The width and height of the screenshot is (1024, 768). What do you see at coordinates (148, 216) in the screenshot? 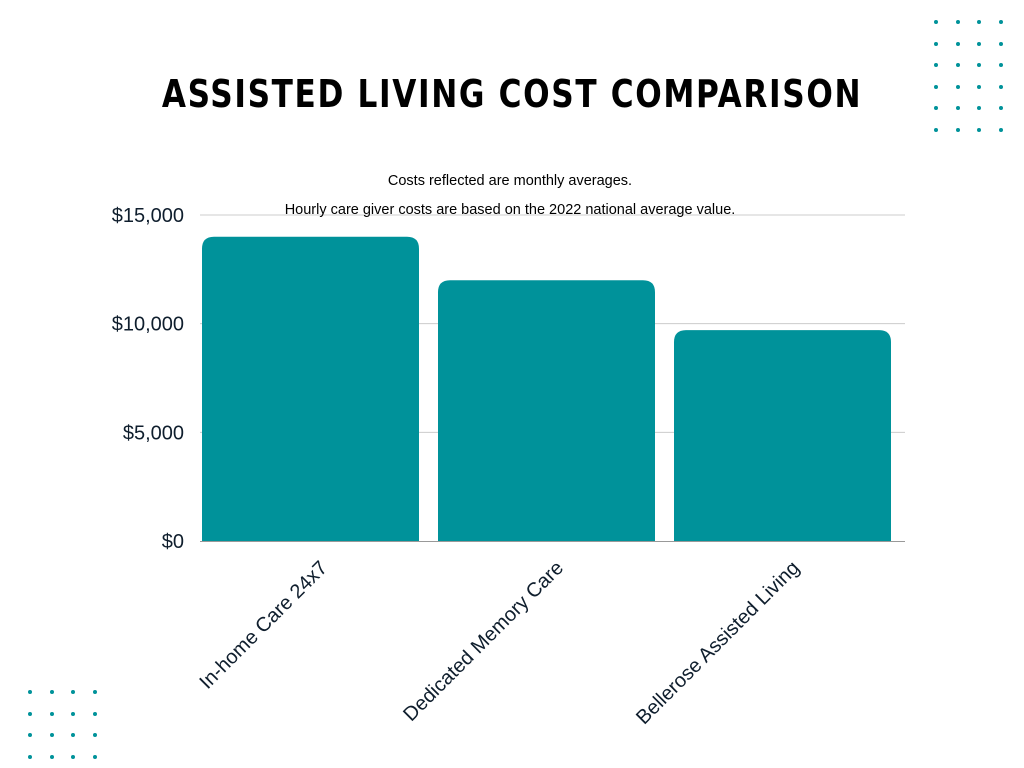
I see `y-tick-label: $15,000` at bounding box center [148, 216].